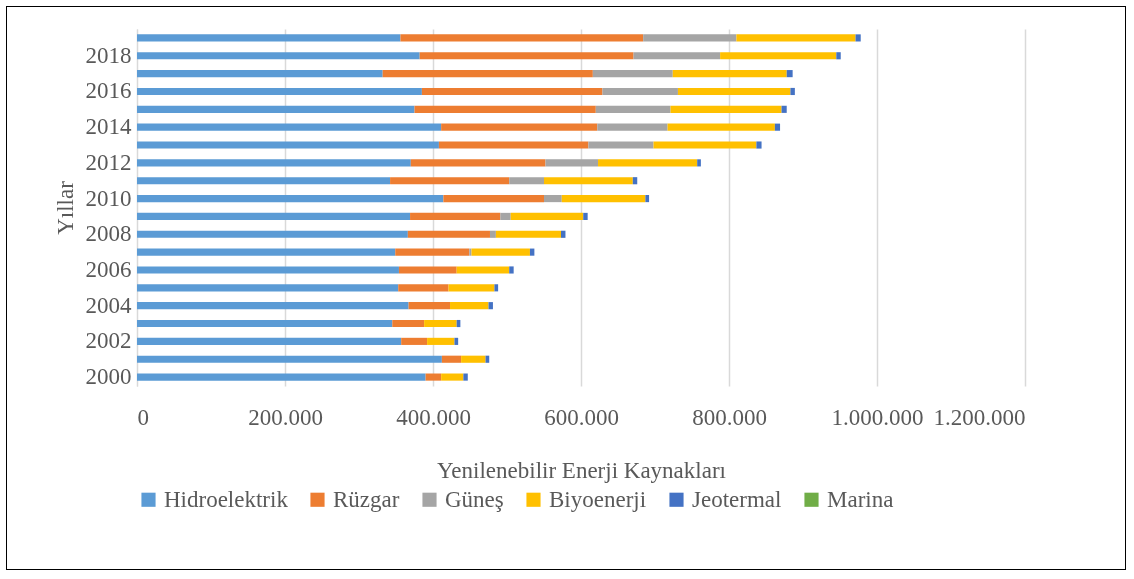 The height and width of the screenshot is (579, 1134). Describe the element at coordinates (737, 499) in the screenshot. I see `legend-label: Jeotermal` at that location.